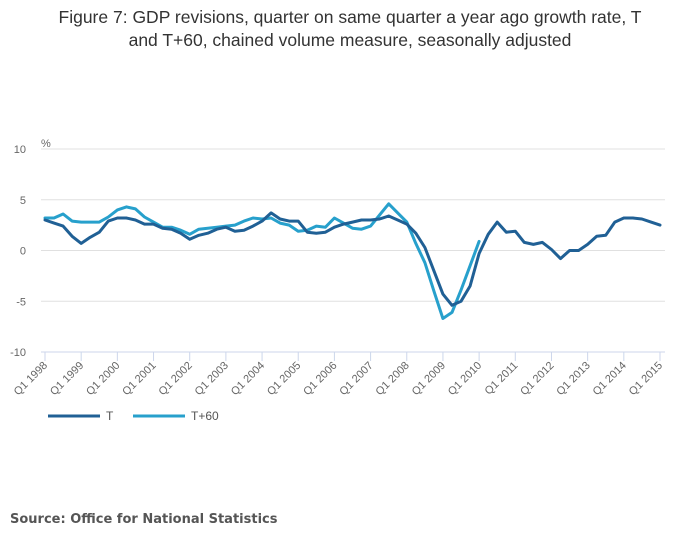  Describe the element at coordinates (393, 379) in the screenshot. I see `x-tick-label: Q1 2008` at that location.